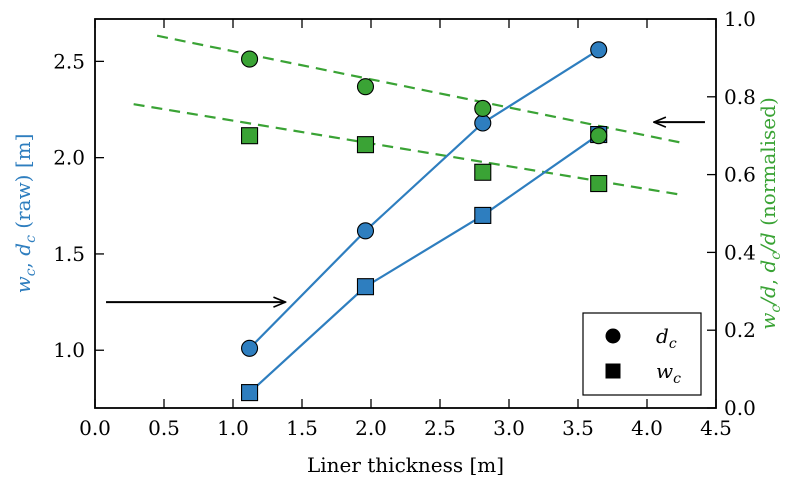 The width and height of the screenshot is (793, 477). I want to click on y-right-tick-label: 0.4, so click(740, 252).